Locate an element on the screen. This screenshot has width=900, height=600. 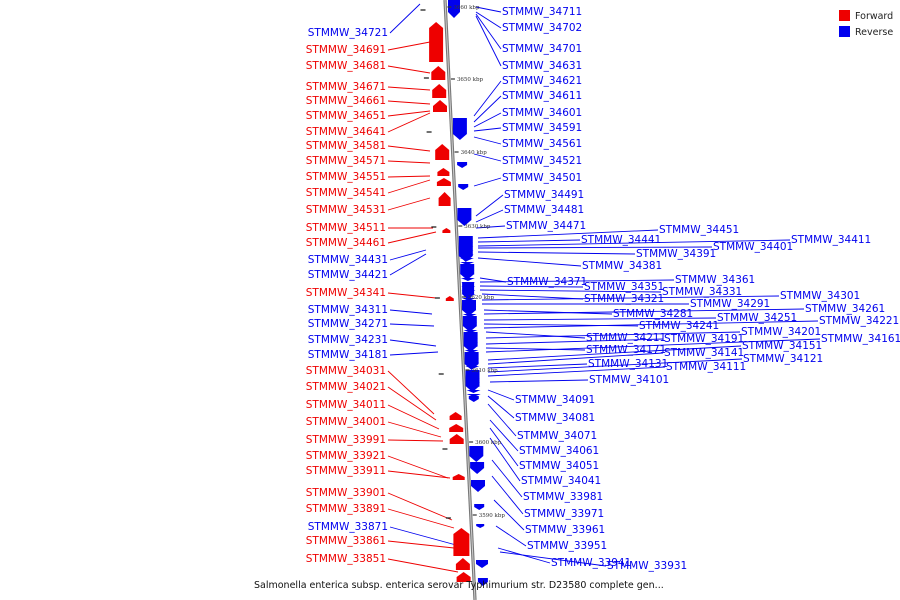
forward-gene-label: STMMW_34671 is located at coordinates (346, 87).